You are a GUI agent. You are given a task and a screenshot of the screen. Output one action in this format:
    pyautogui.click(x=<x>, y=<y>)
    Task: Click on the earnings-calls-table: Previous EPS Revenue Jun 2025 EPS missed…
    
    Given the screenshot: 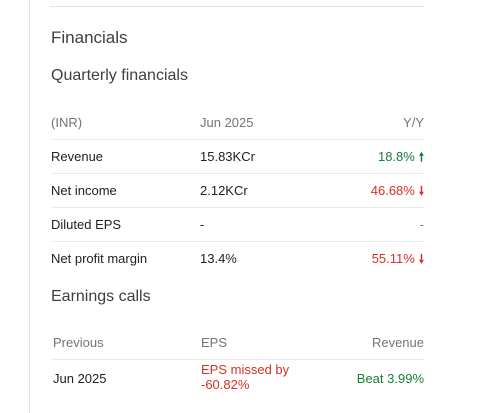 What is the action you would take?
    pyautogui.click(x=237, y=362)
    